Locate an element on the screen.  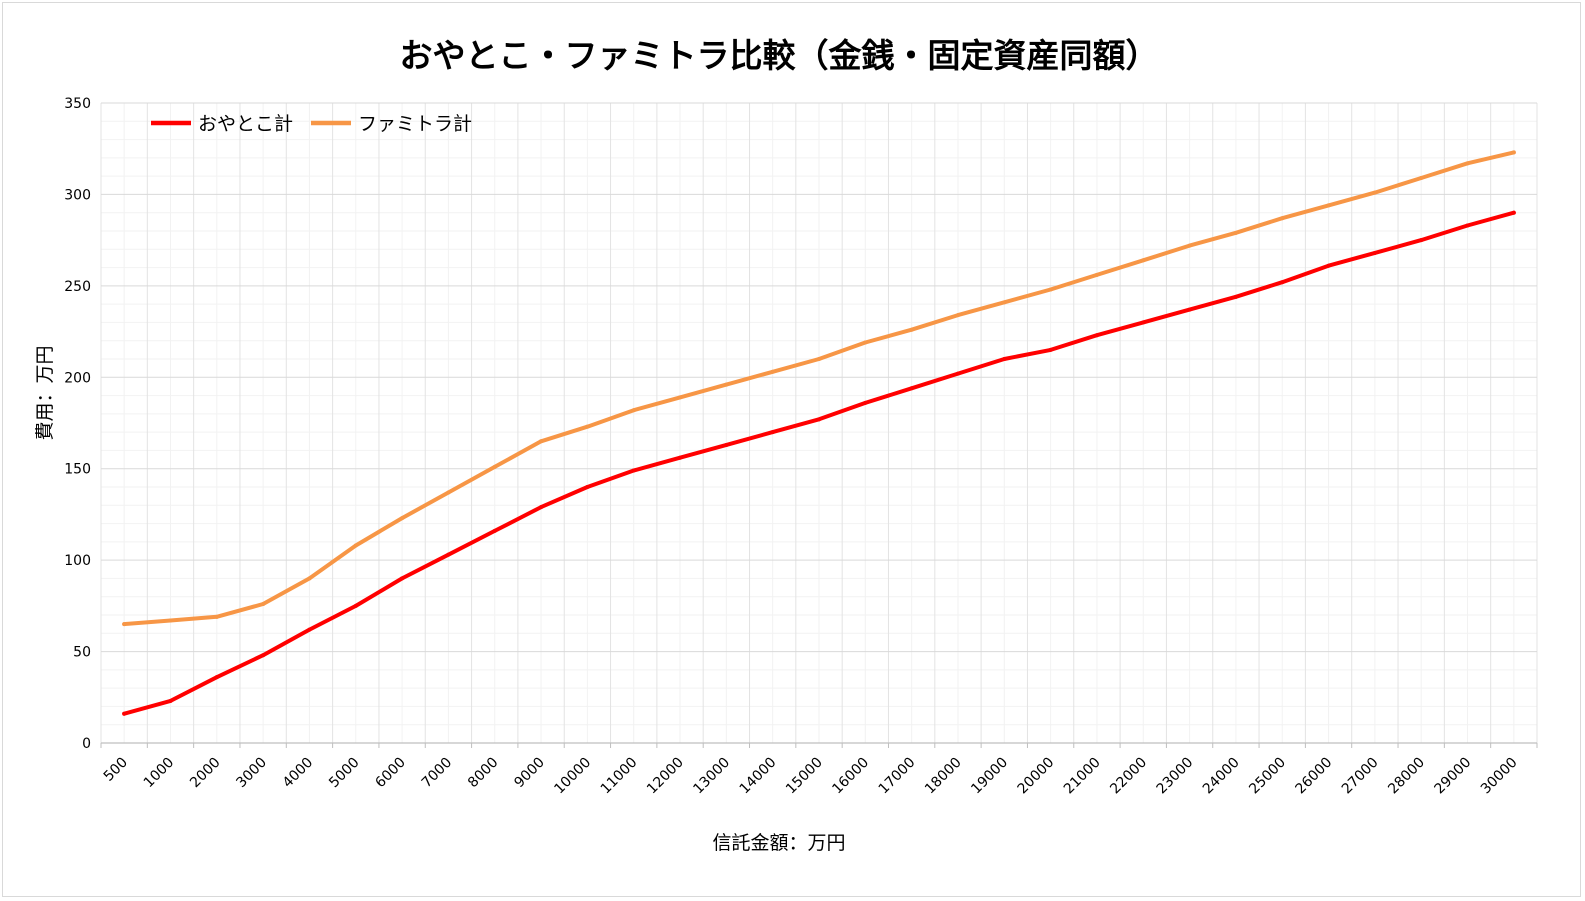
x-tick-label: 11000 is located at coordinates (619, 776).